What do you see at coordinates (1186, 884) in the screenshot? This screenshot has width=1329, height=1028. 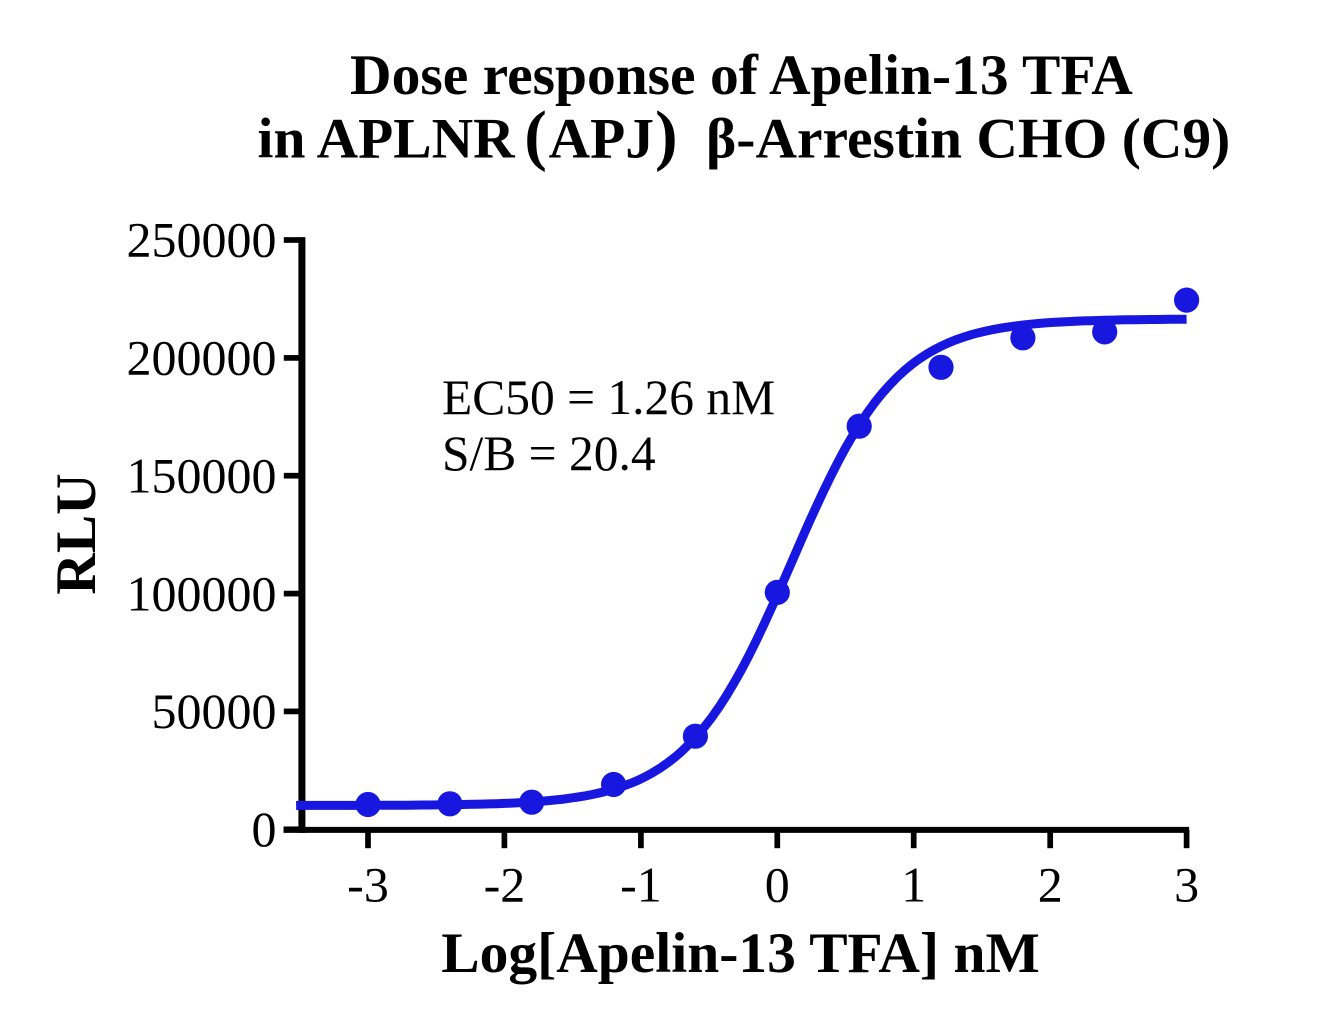 I see `svg-text: 3` at bounding box center [1186, 884].